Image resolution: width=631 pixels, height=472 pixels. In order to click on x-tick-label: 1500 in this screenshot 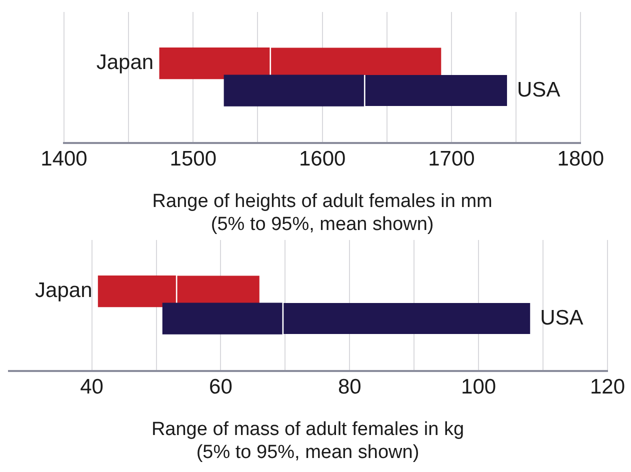, I will do `click(193, 159)`.